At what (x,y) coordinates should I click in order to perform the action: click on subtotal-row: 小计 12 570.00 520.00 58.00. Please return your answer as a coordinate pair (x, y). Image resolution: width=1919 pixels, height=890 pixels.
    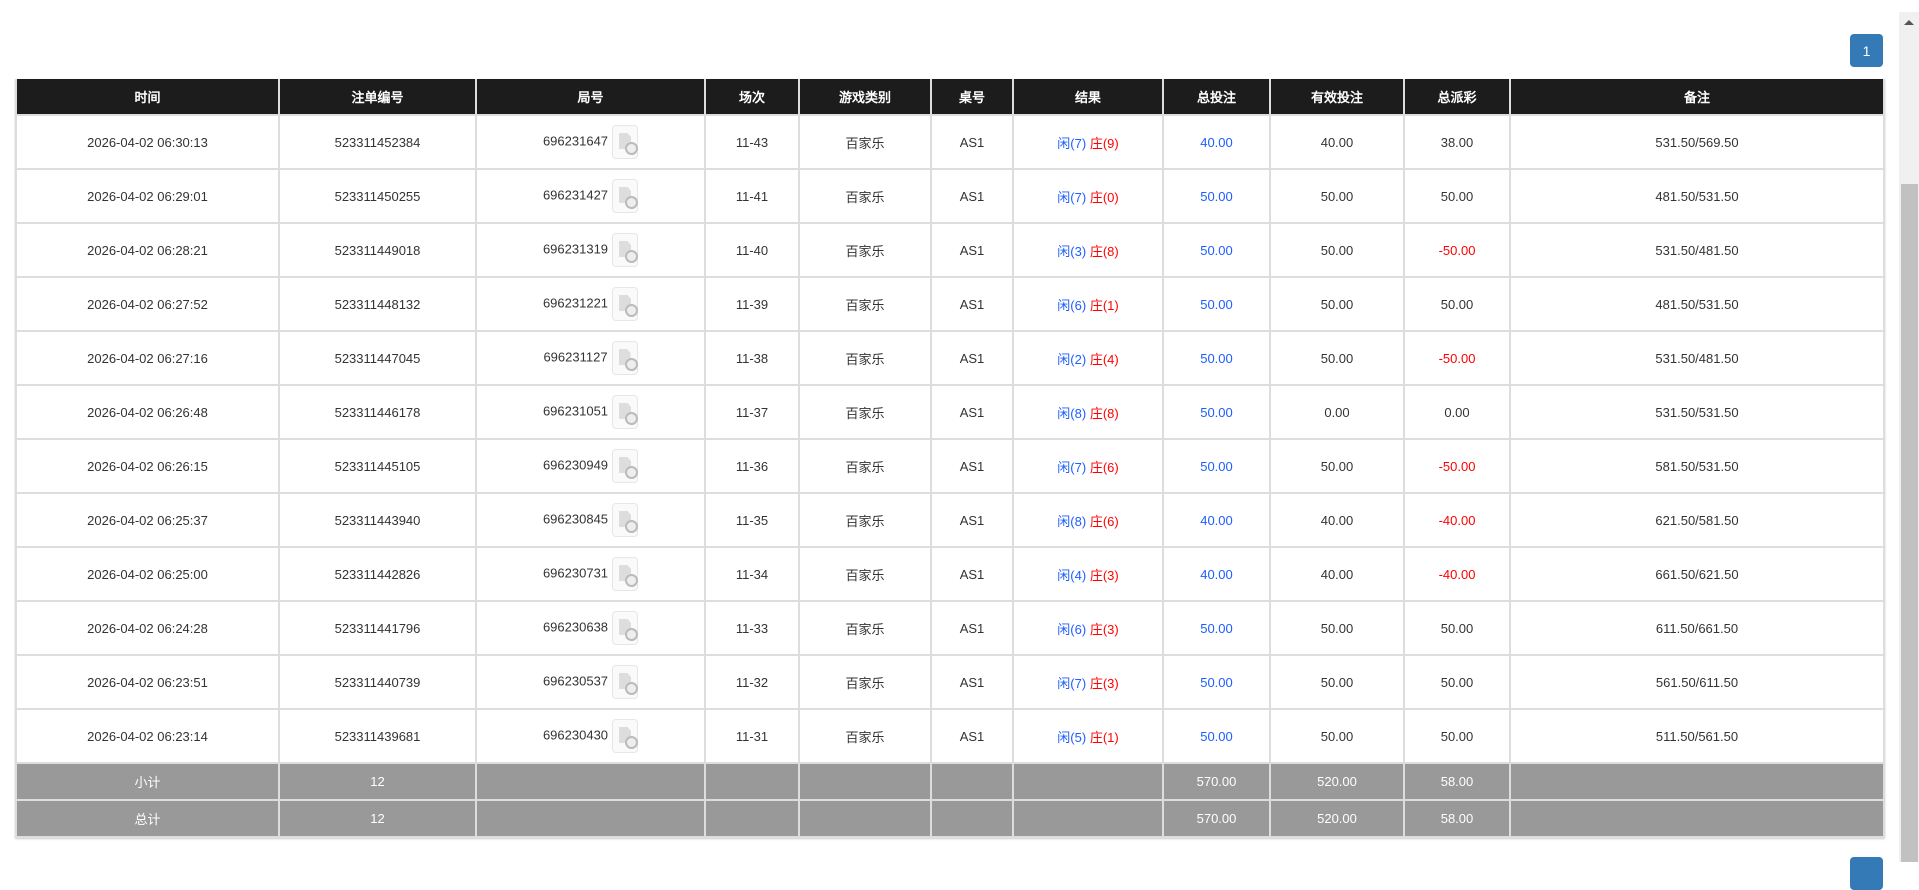
    Looking at the image, I should click on (950, 781).